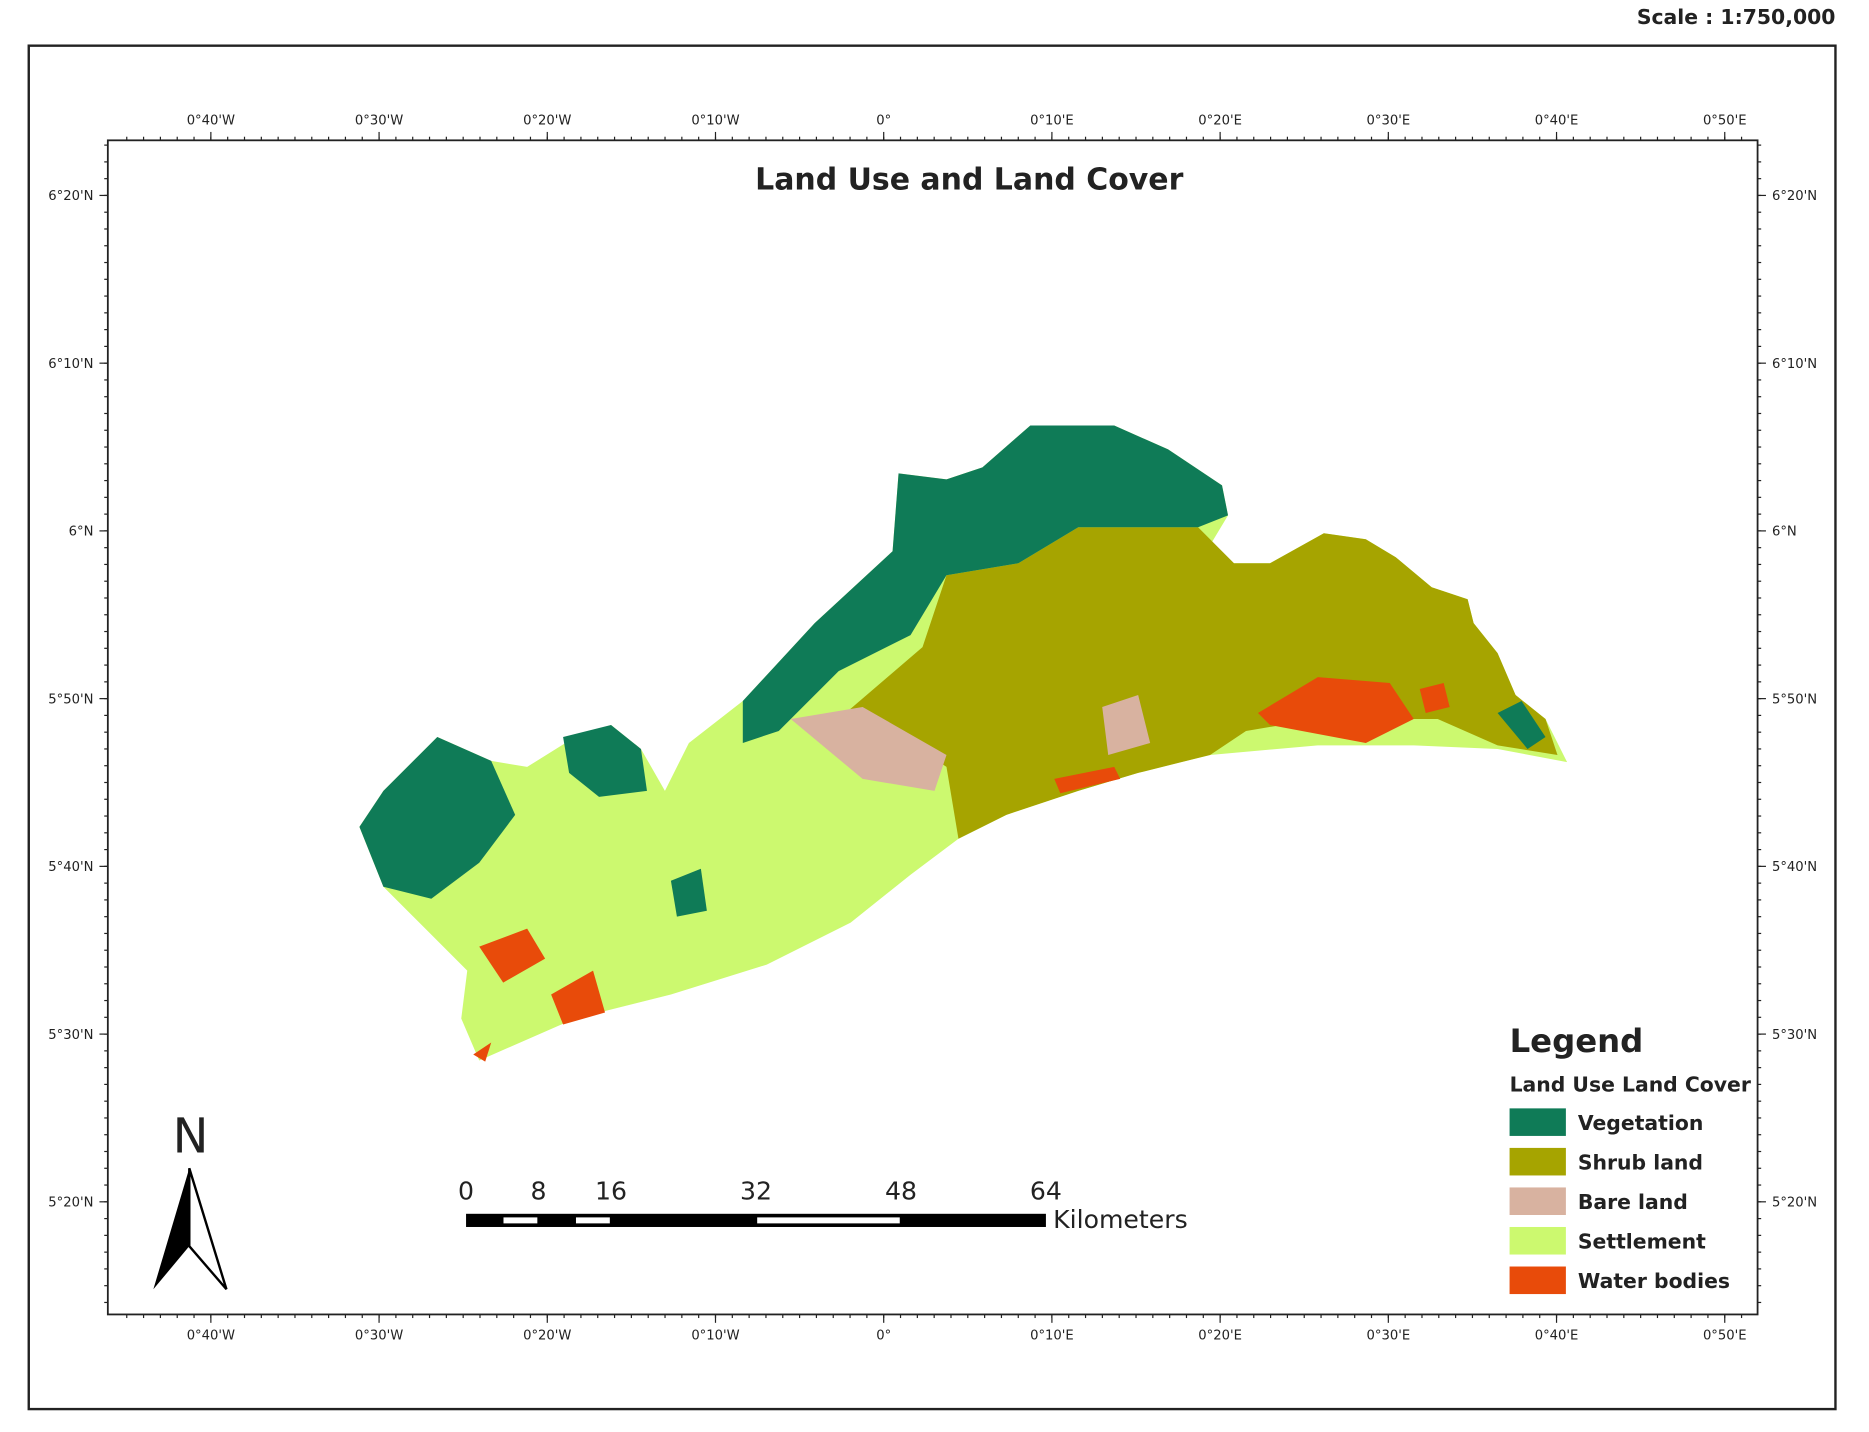  I want to click on legend-label: Bare land, so click(1633, 1202).